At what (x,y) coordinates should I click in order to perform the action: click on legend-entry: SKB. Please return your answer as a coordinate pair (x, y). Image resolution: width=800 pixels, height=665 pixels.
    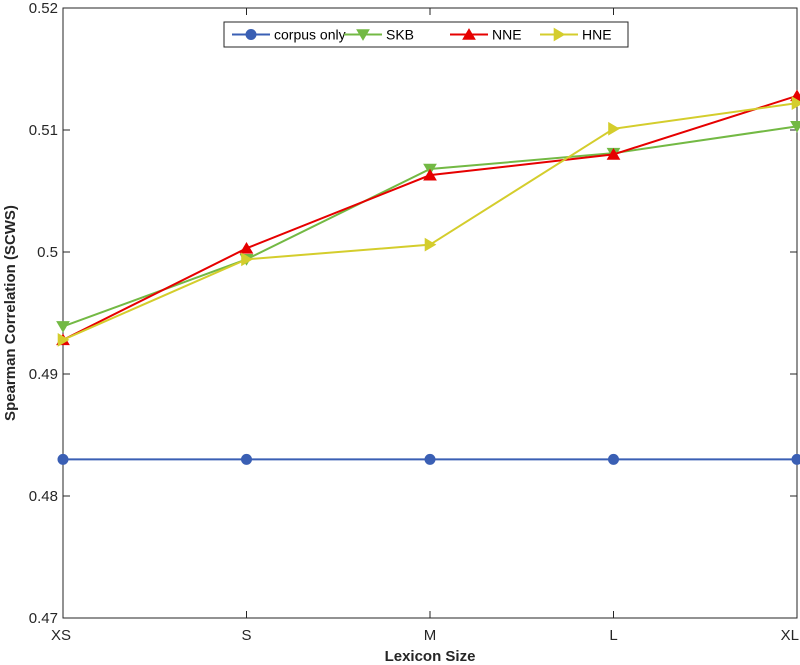
    Looking at the image, I should click on (379, 35).